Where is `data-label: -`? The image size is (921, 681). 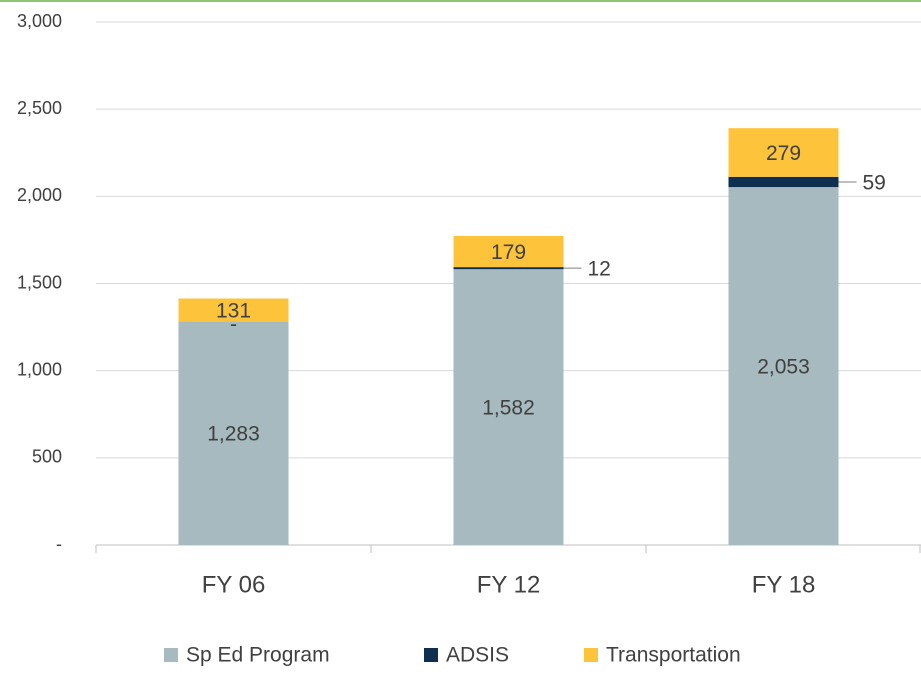
data-label: - is located at coordinates (233, 324).